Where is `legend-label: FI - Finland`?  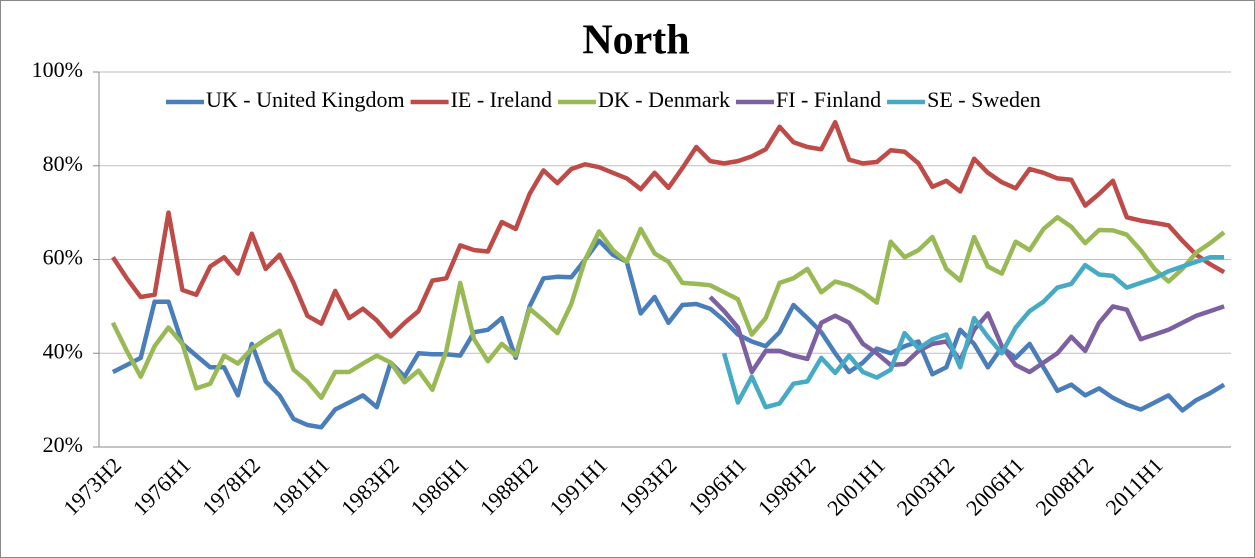
legend-label: FI - Finland is located at coordinates (828, 99).